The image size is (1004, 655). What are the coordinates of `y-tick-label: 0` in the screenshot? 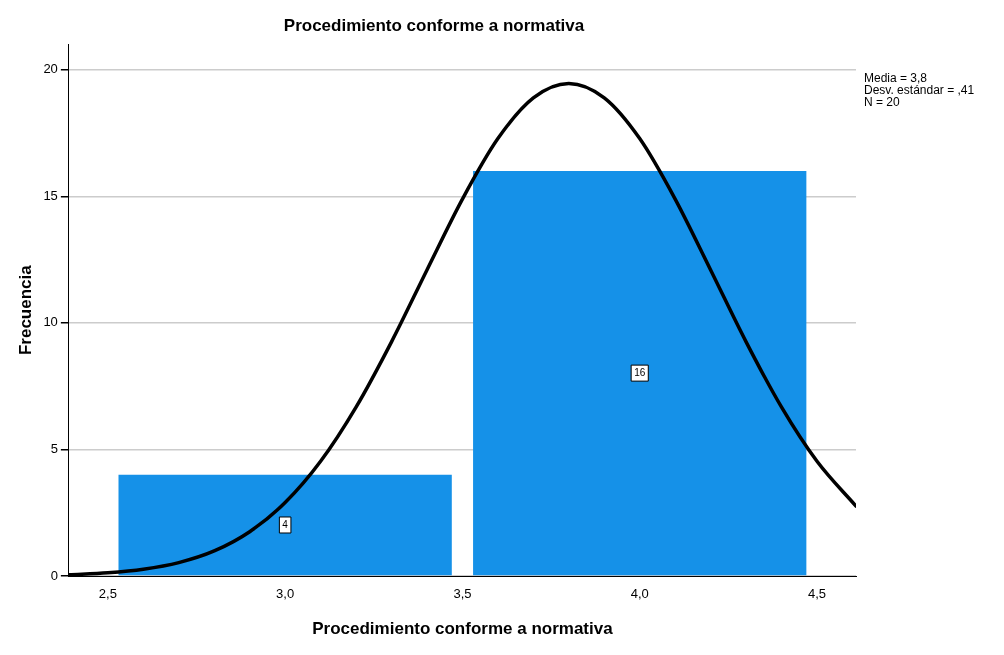 It's located at (54, 575).